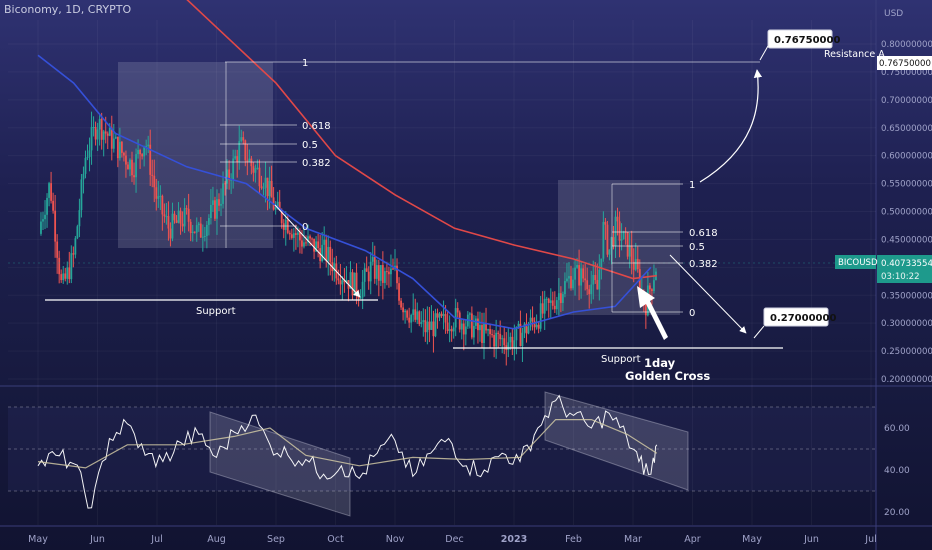  I want to click on time-tick-label: May, so click(752, 539).